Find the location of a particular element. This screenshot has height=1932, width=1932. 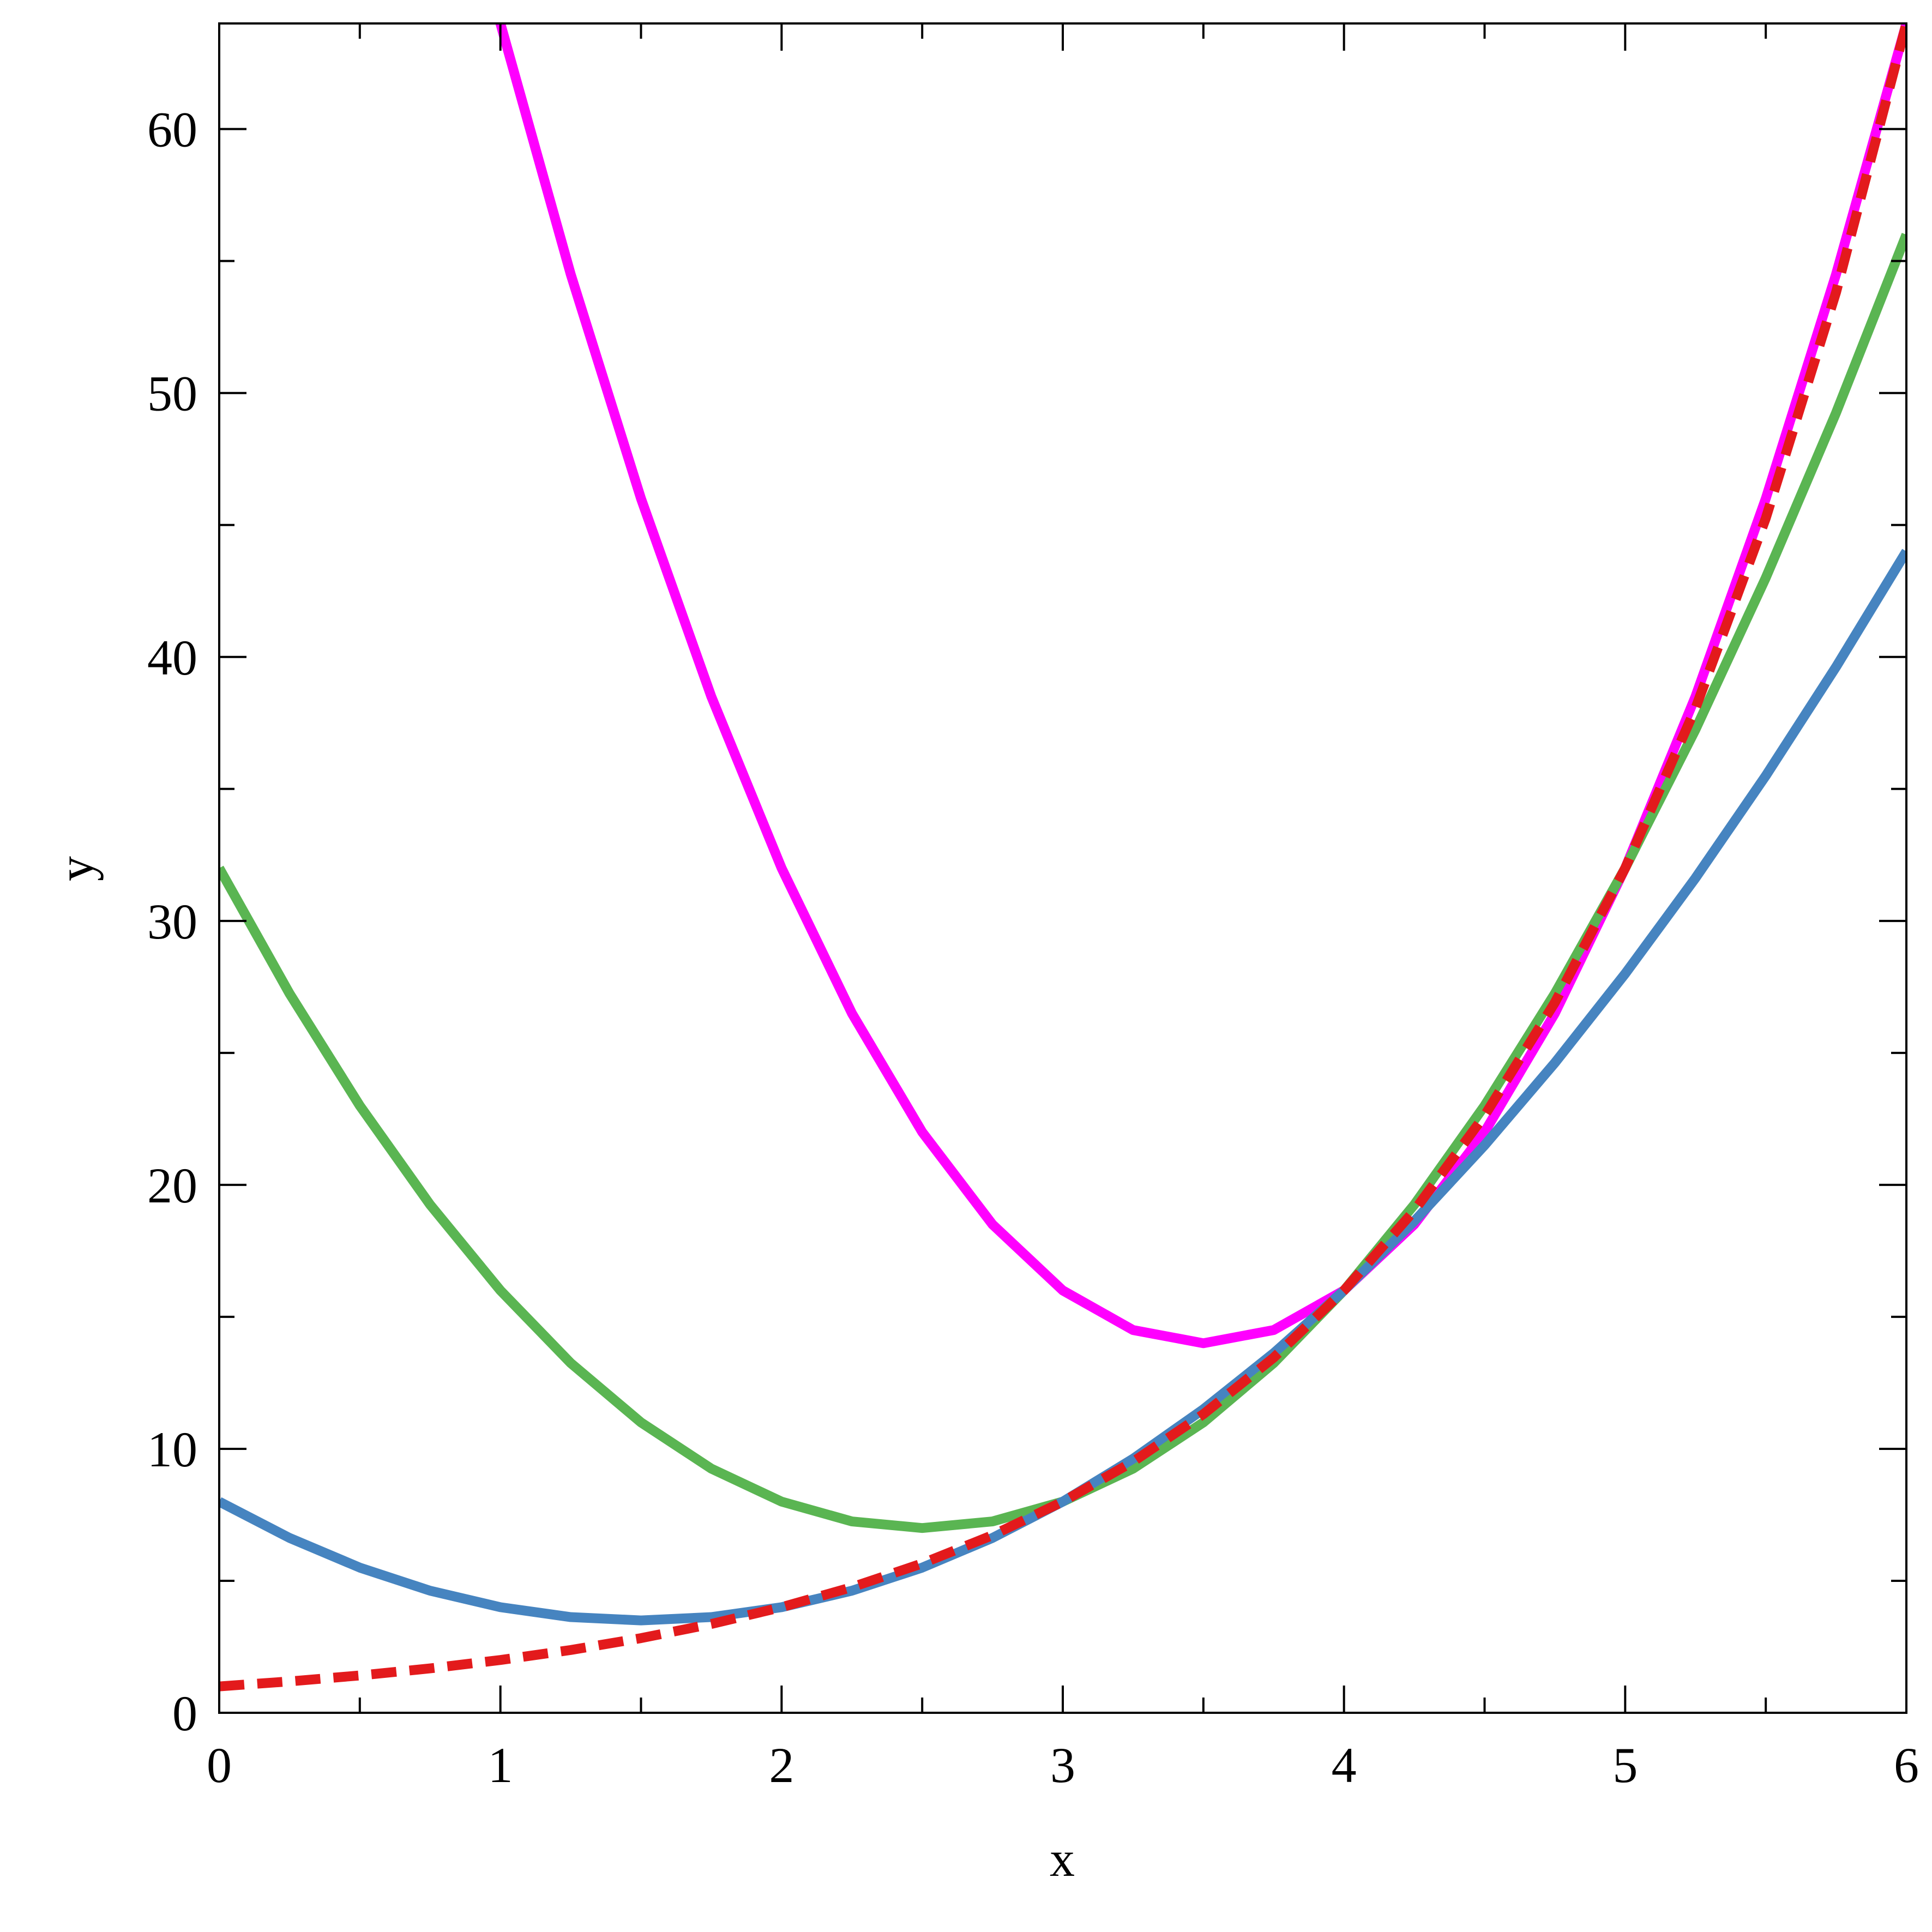

x-tick-label: 1 is located at coordinates (500, 1765).